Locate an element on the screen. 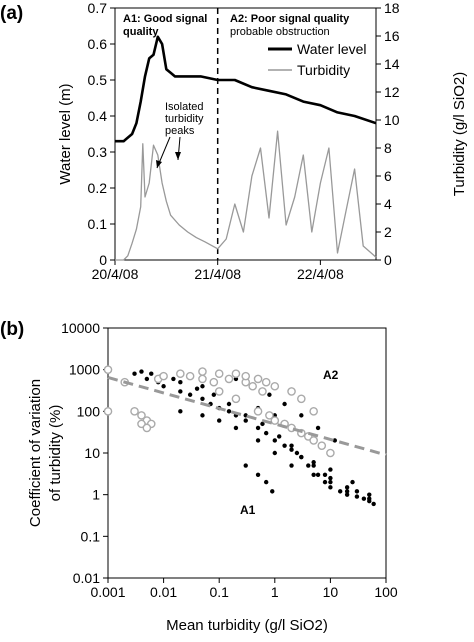 The width and height of the screenshot is (474, 642). trend-line is located at coordinates (247, 416).